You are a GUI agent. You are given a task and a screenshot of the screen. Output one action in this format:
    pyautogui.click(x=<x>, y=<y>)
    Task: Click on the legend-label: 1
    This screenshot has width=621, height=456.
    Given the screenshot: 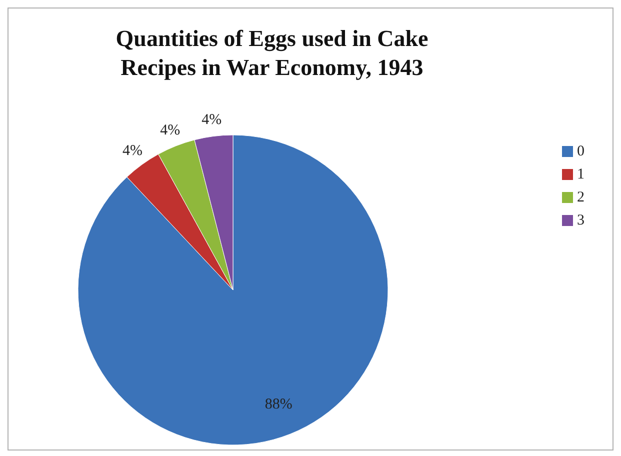 What is the action you would take?
    pyautogui.click(x=580, y=174)
    